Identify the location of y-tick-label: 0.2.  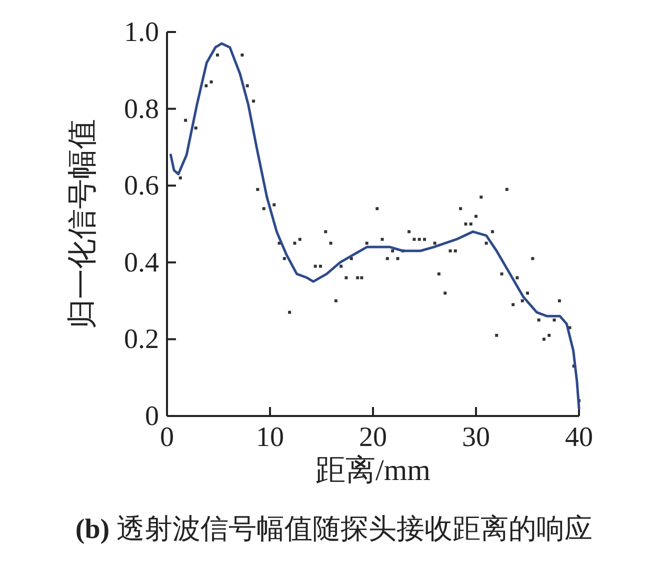
(141, 340).